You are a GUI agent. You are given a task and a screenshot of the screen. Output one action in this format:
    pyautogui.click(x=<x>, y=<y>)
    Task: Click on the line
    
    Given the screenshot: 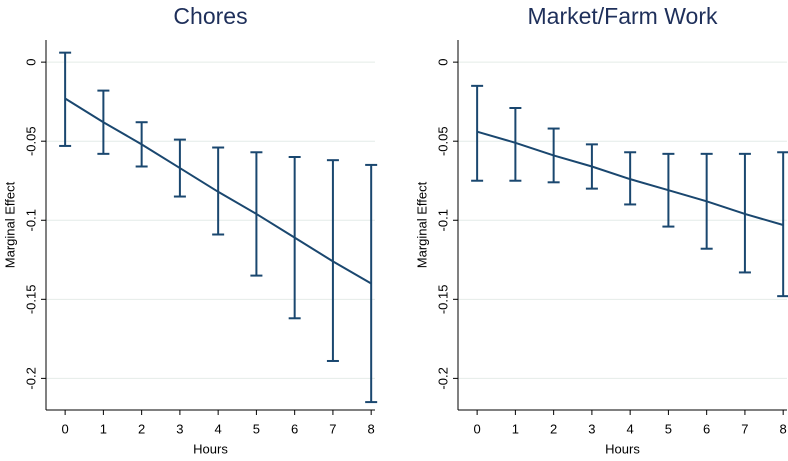 What is the action you would take?
    pyautogui.click(x=630, y=178)
    